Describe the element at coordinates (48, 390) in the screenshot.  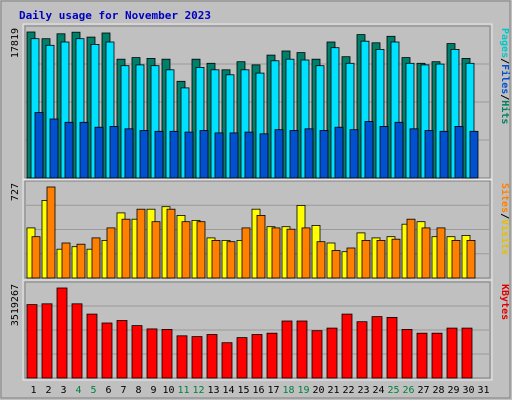
I see `x-tick-label-2: 2` at that location.